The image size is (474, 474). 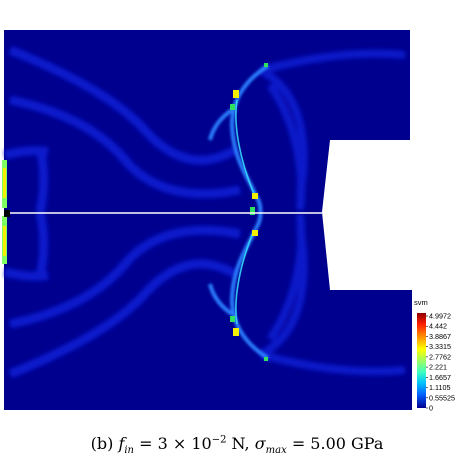 What do you see at coordinates (102, 443) in the screenshot?
I see `caption-label: (b)` at bounding box center [102, 443].